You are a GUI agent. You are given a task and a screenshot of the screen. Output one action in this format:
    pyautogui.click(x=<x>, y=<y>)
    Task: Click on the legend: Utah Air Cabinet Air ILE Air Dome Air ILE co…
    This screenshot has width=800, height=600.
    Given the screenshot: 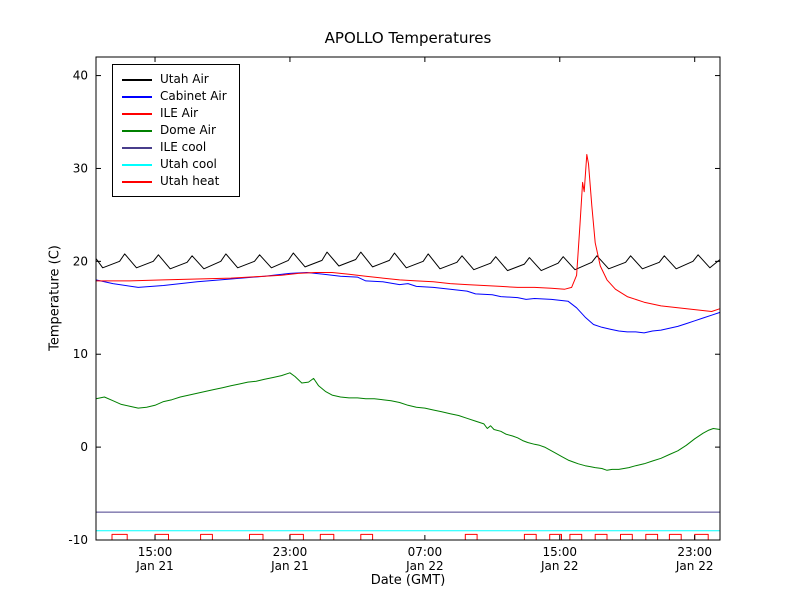 What is the action you would take?
    pyautogui.click(x=176, y=130)
    